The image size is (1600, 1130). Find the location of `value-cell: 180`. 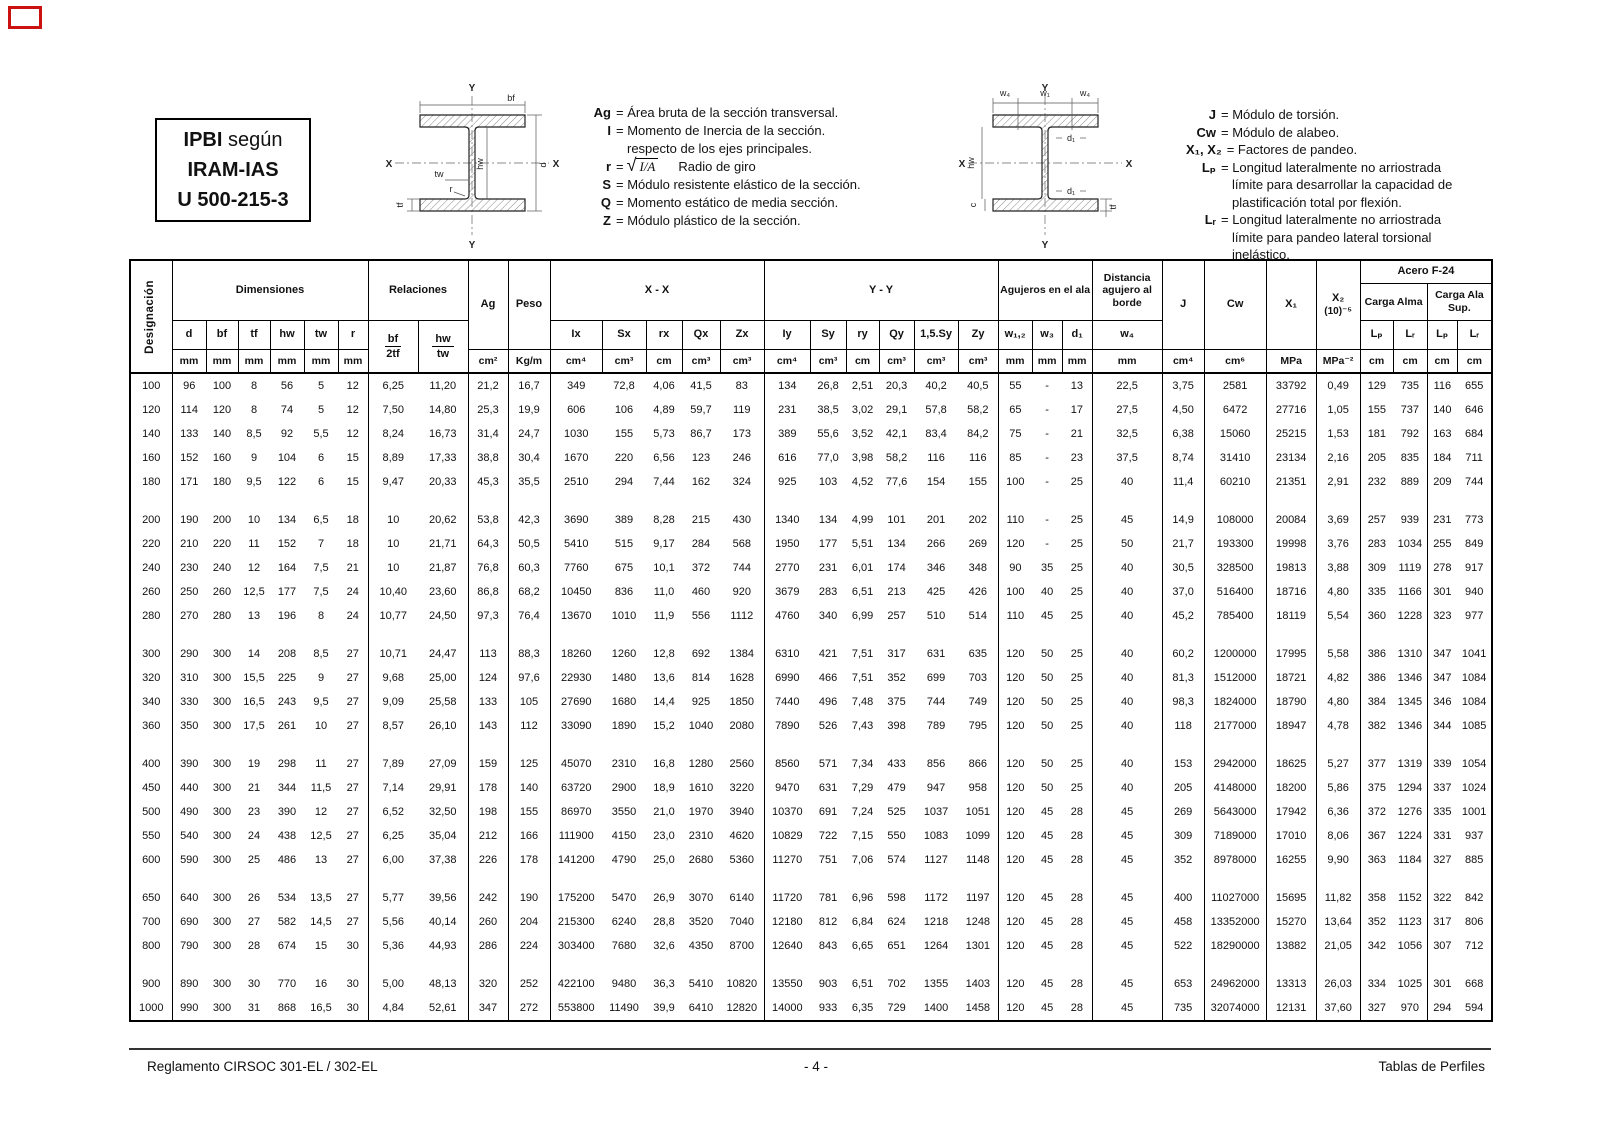

value-cell: 180 is located at coordinates (222, 482).